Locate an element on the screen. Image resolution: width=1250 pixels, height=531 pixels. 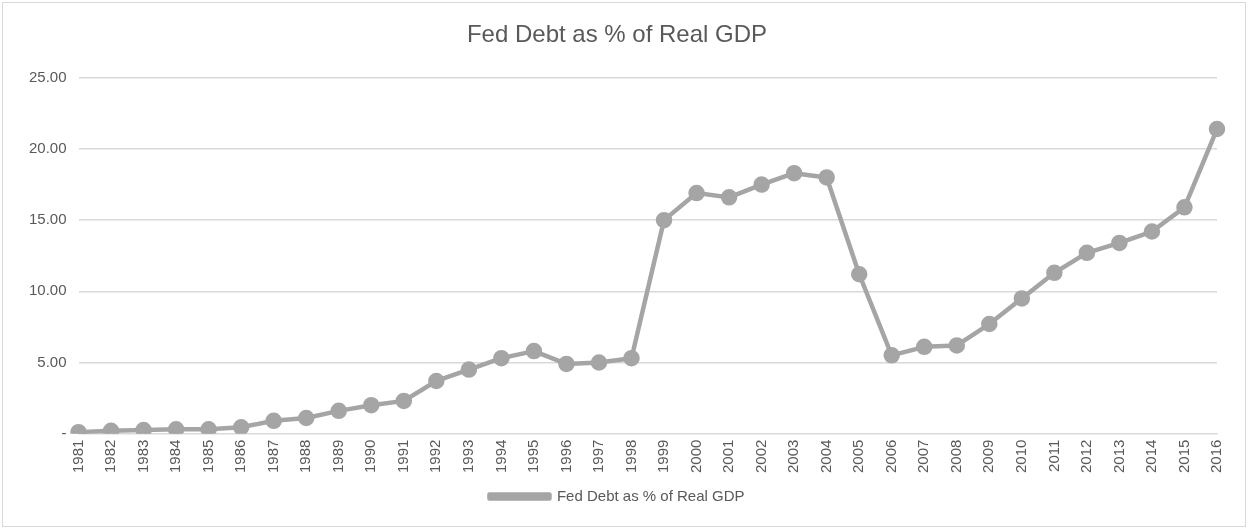
x-tick-label: 2001 is located at coordinates (728, 456).